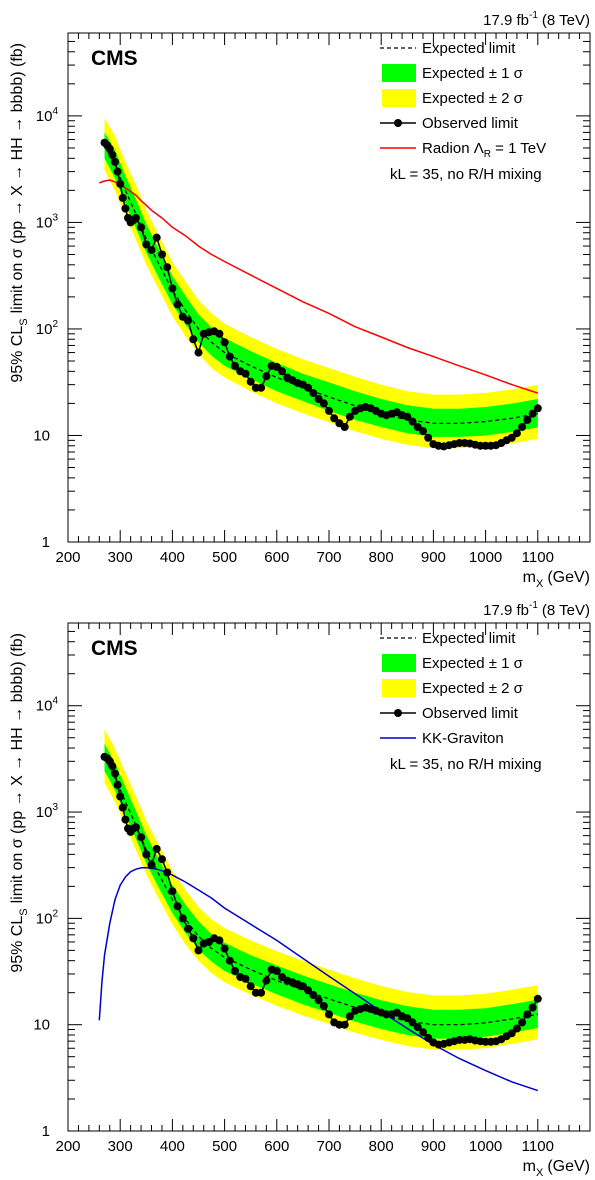 The height and width of the screenshot is (1180, 595). Describe the element at coordinates (529, 577) in the screenshot. I see `x-axis-title-main: m` at that location.